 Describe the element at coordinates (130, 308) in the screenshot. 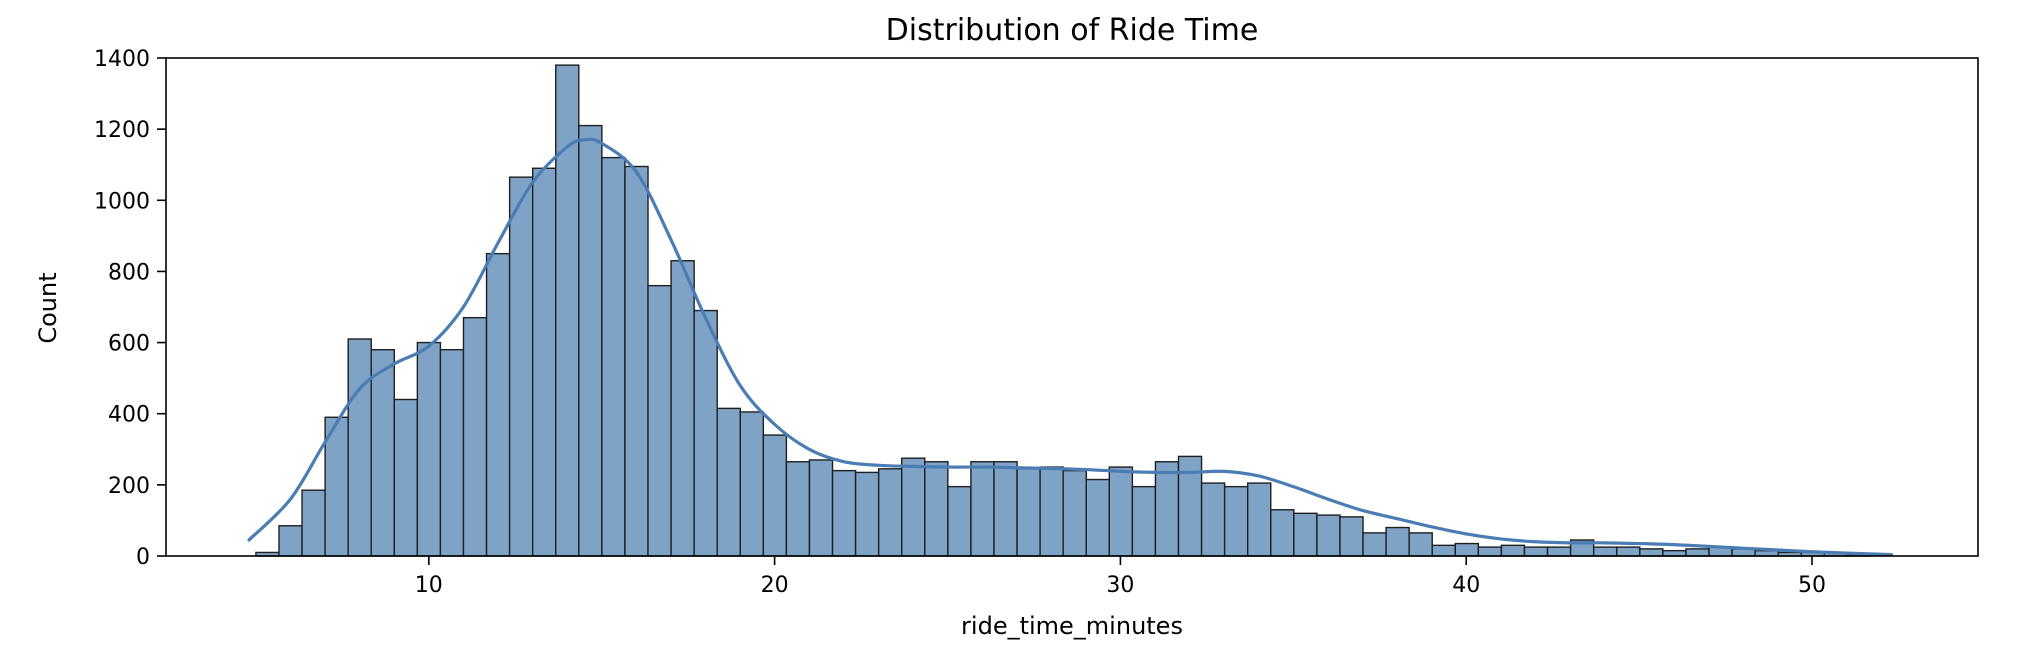

I see `y-axis-ticks: 0 200 400 600 800 1000 1200 1400` at that location.